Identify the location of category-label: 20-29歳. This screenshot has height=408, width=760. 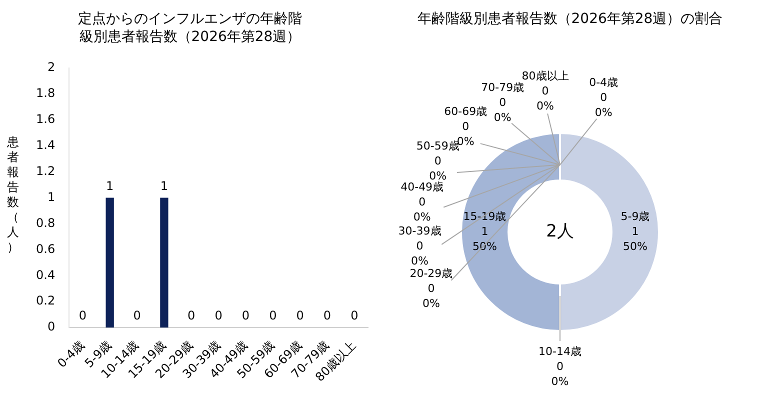
(431, 273).